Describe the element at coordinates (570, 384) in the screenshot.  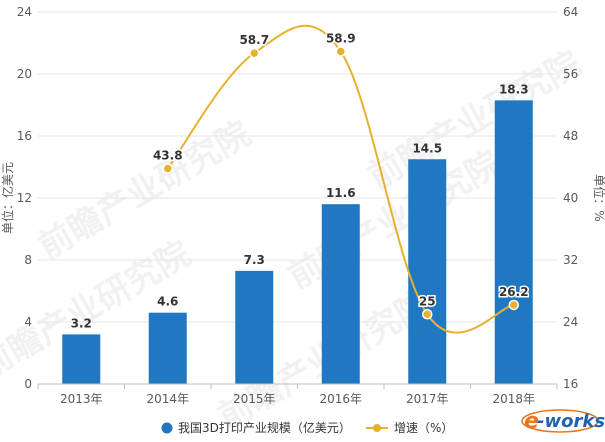
I see `y-right-tick-label: 16` at that location.